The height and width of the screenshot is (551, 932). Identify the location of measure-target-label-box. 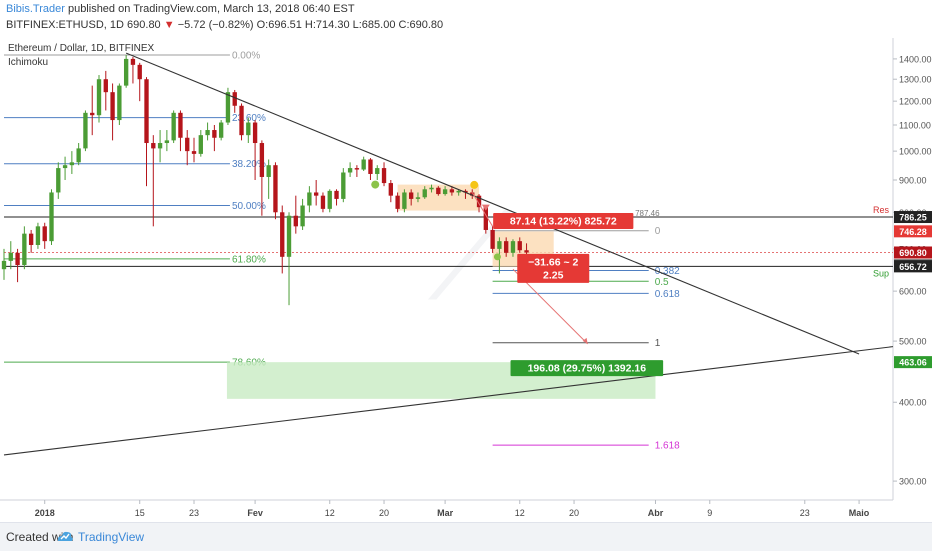
(587, 368).